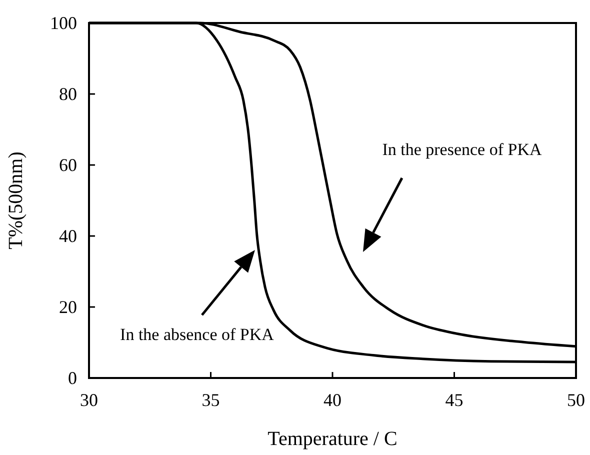  I want to click on x-tick-label: 40, so click(333, 400).